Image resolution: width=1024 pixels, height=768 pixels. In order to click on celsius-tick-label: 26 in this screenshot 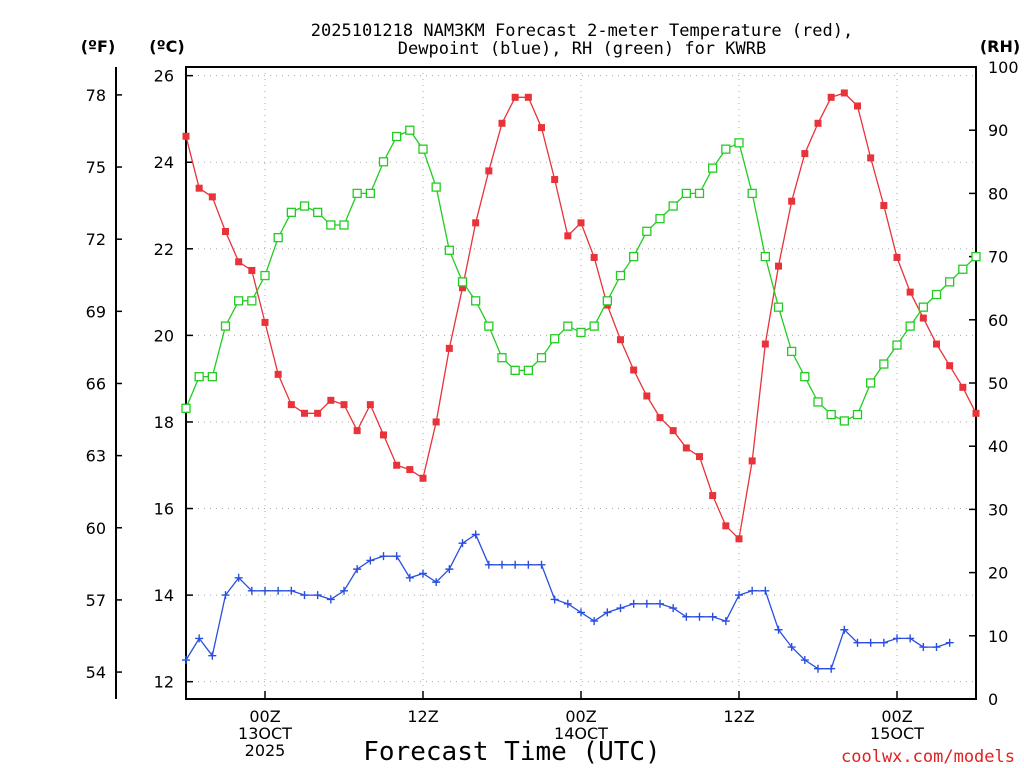, I will do `click(164, 76)`.